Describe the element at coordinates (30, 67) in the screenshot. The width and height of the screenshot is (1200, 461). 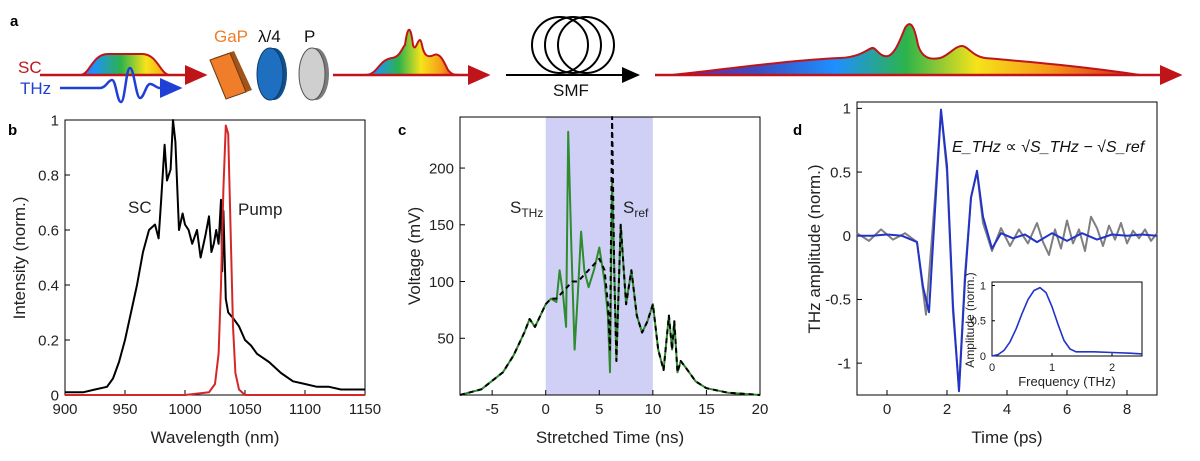
I see `sc-label: SC` at that location.